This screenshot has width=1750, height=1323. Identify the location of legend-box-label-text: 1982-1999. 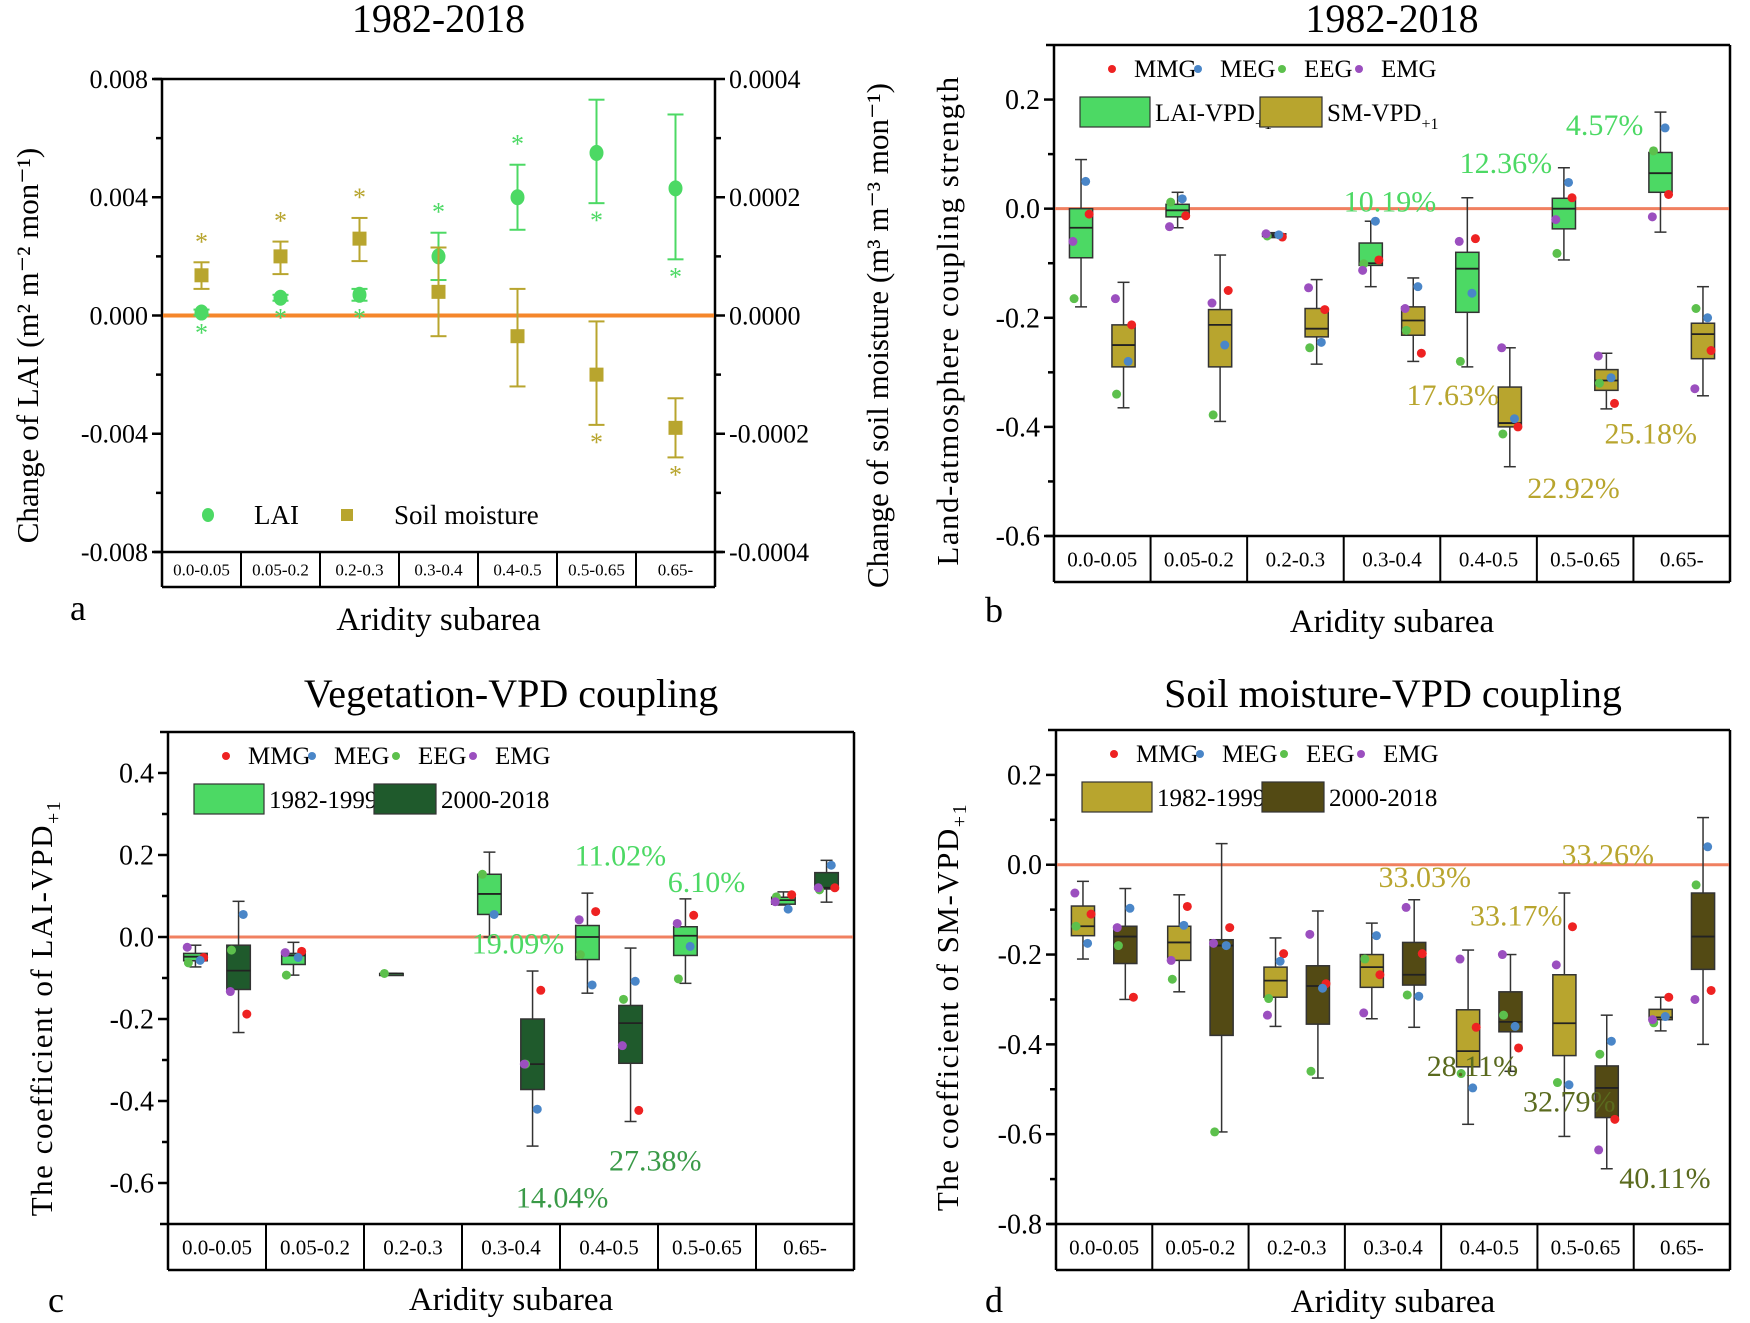
(1211, 798).